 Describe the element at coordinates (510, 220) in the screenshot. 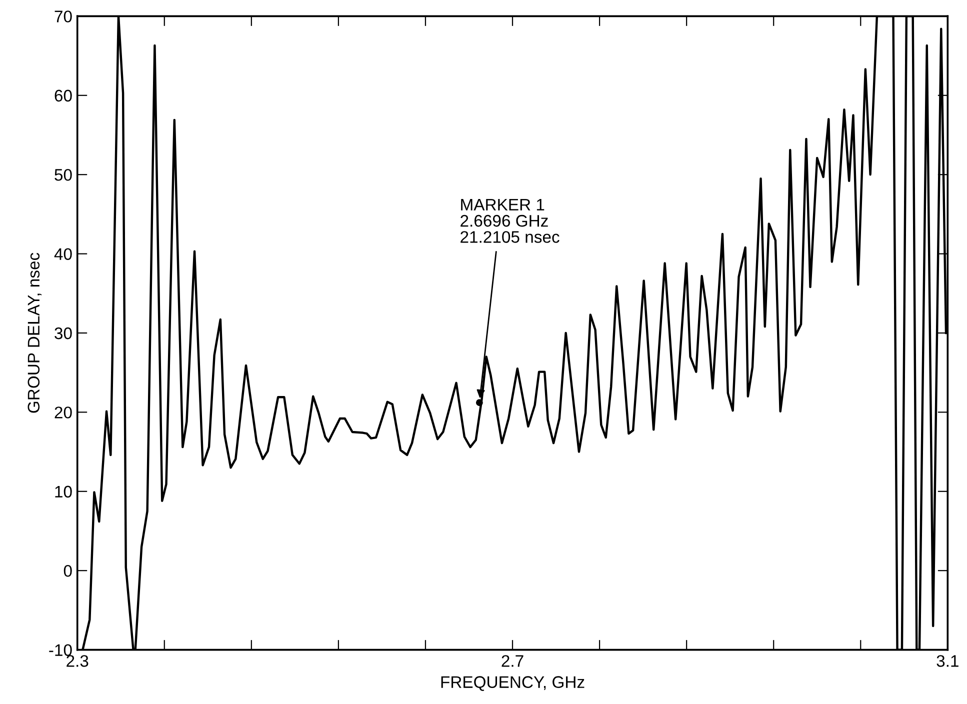

I see `annotation: MARKER 1 2.6696 GHz 21.2105 nsec` at that location.